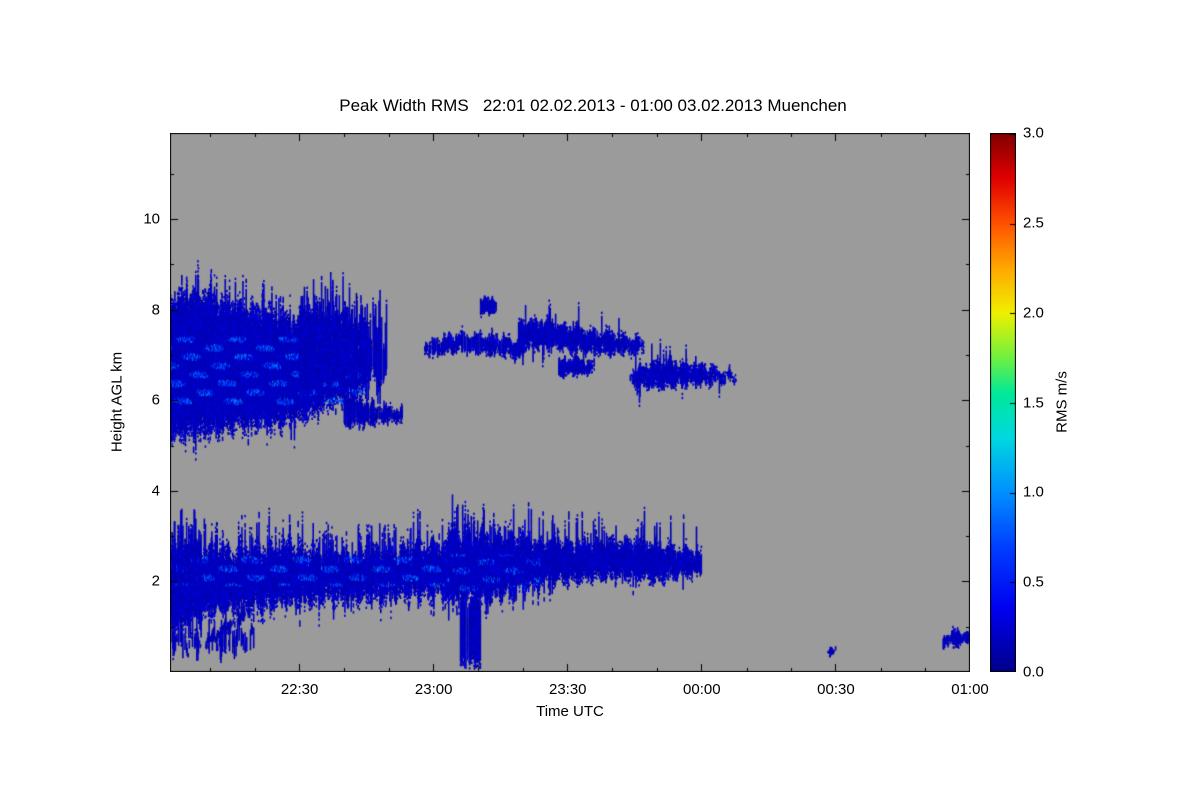  I want to click on colorbar-canvas, so click(1003, 402).